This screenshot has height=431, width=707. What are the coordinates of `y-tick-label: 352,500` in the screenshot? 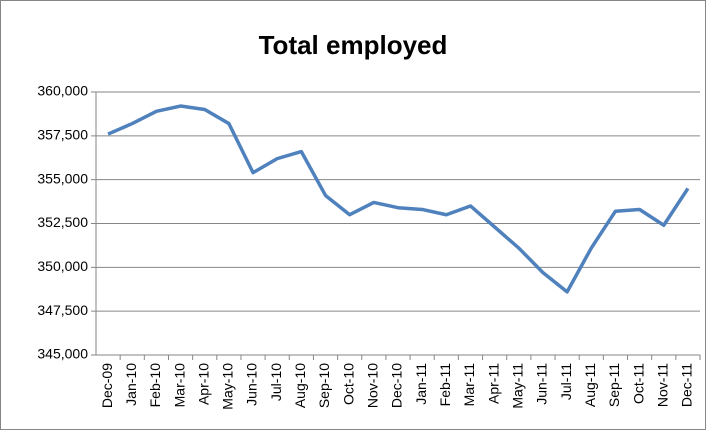 It's located at (62, 222).